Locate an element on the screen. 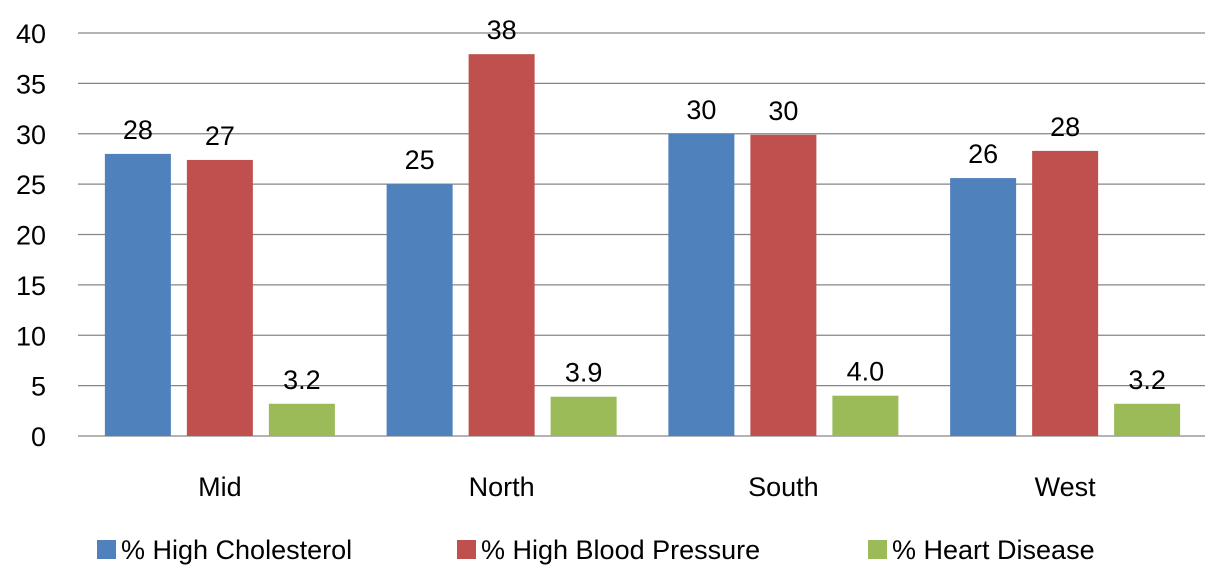  data-label: 25 is located at coordinates (420, 160).